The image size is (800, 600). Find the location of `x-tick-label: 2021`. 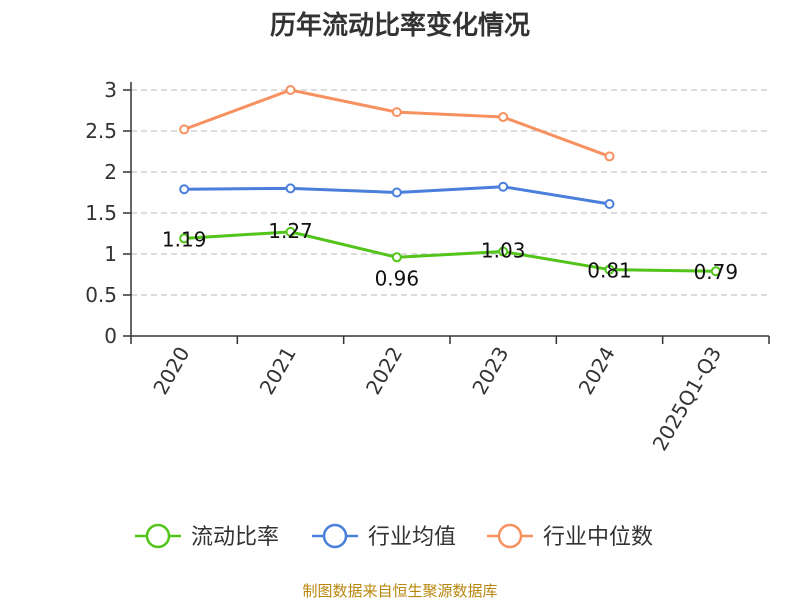

x-tick-label: 2021 is located at coordinates (278, 371).